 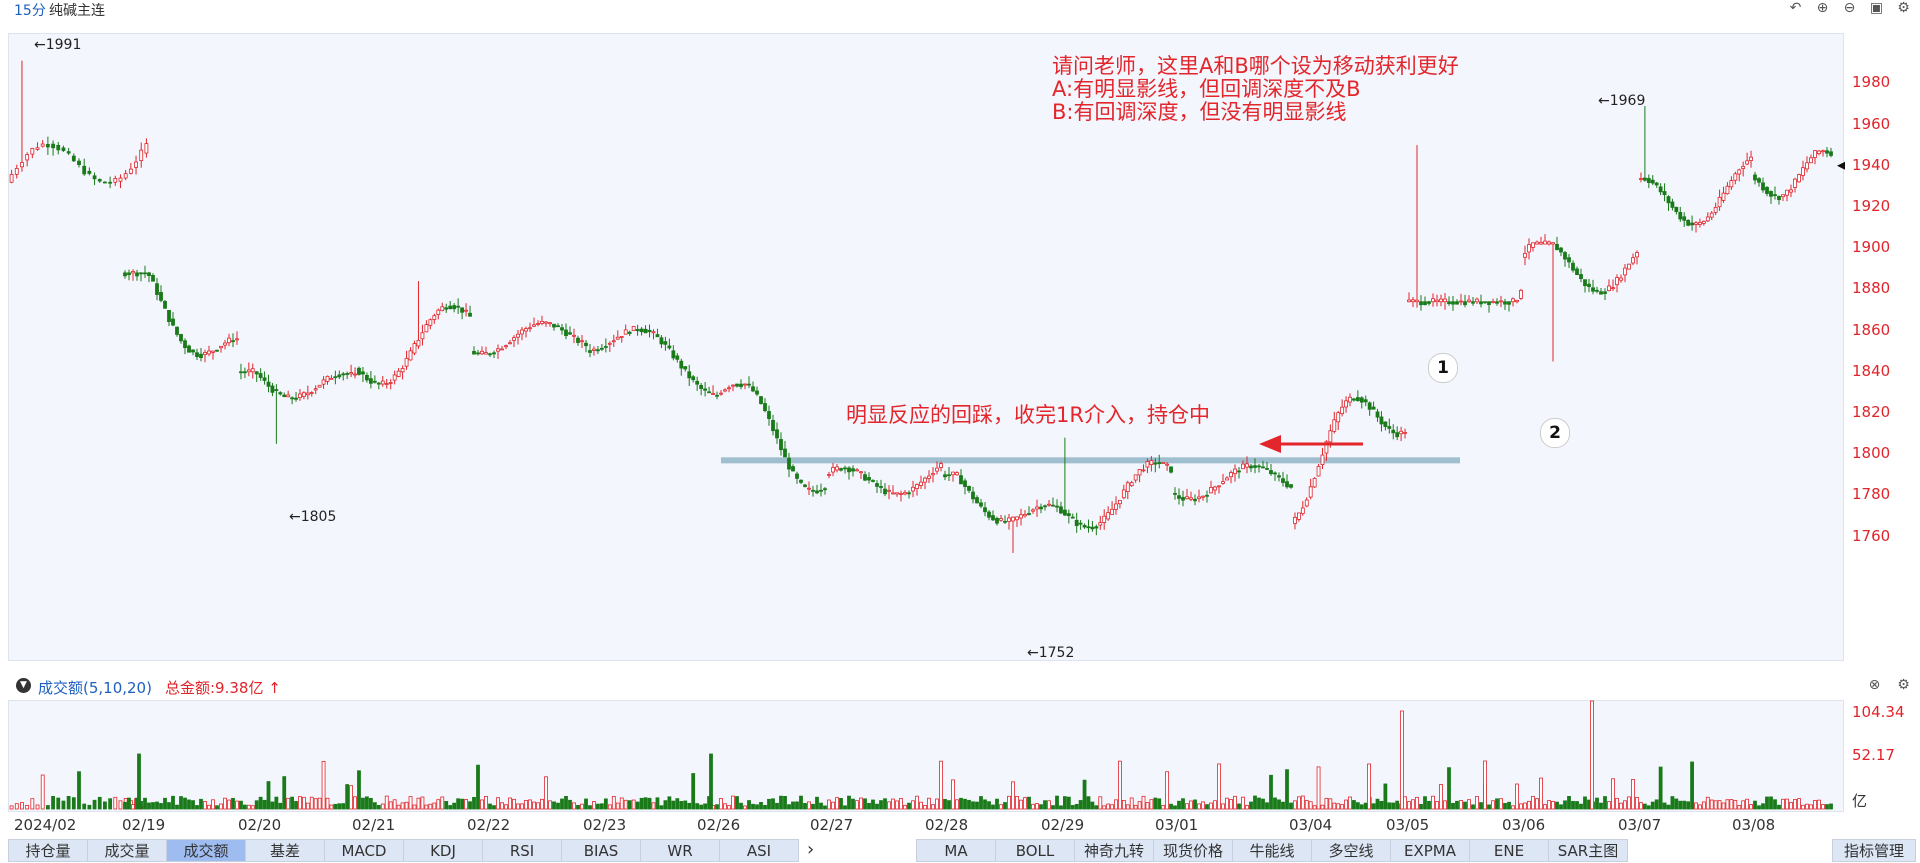 What do you see at coordinates (1114, 850) in the screenshot?
I see `overlay-tab-2: 神奇九转` at bounding box center [1114, 850].